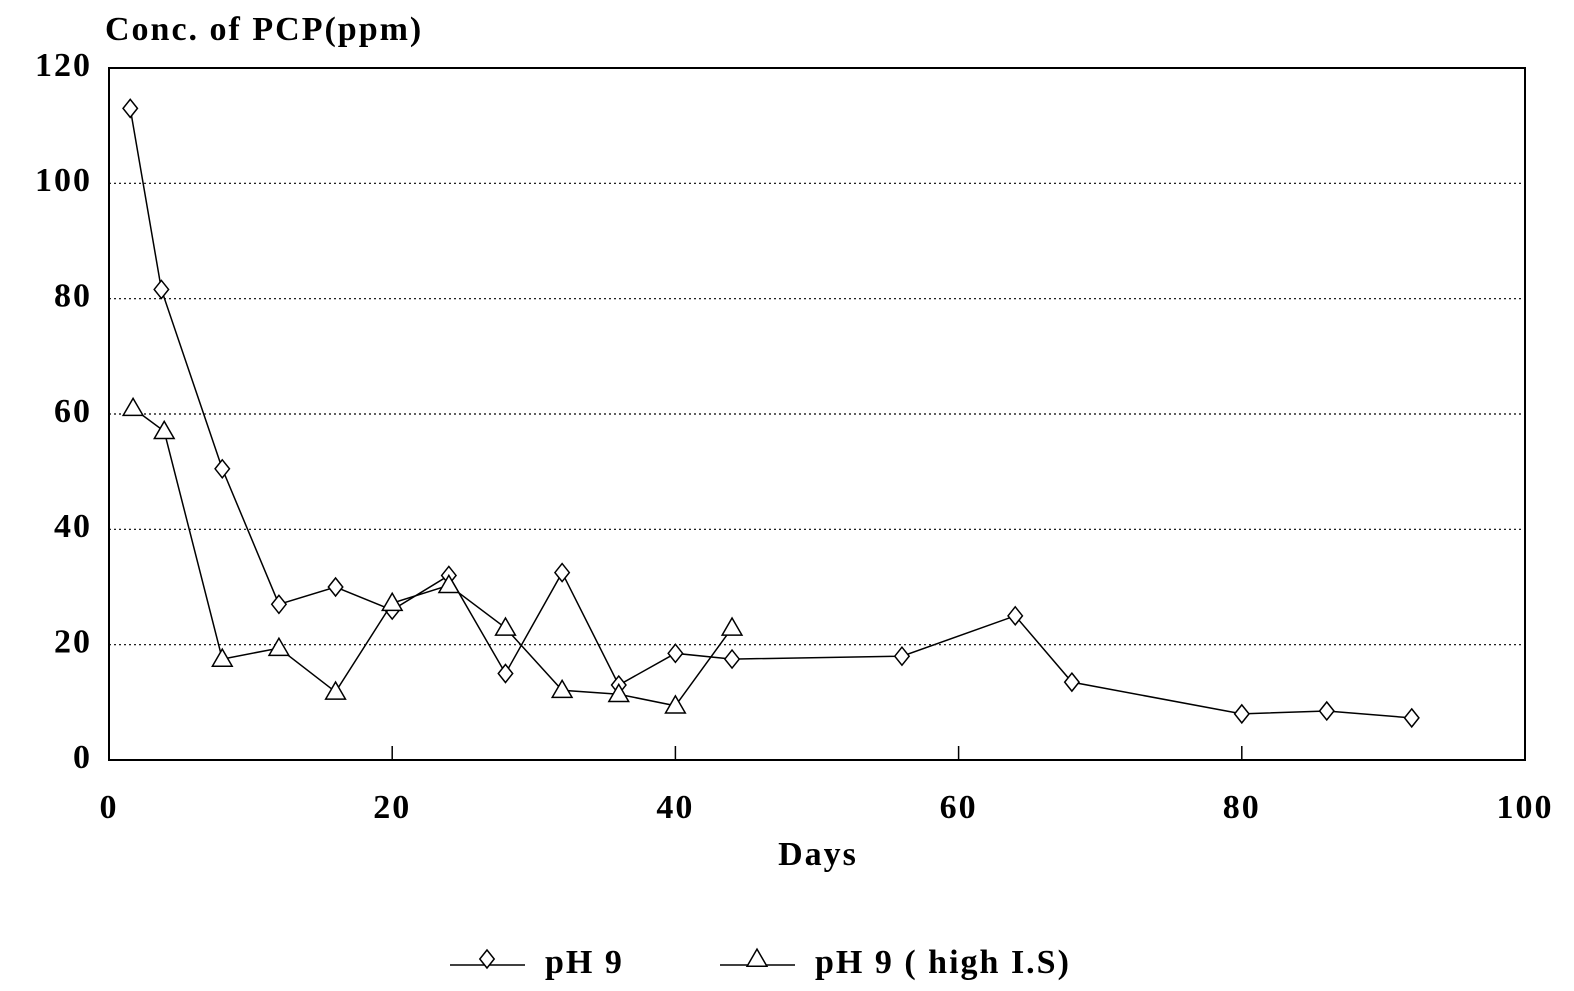 The image size is (1574, 991). I want to click on x-tick-label: 20, so click(392, 807).